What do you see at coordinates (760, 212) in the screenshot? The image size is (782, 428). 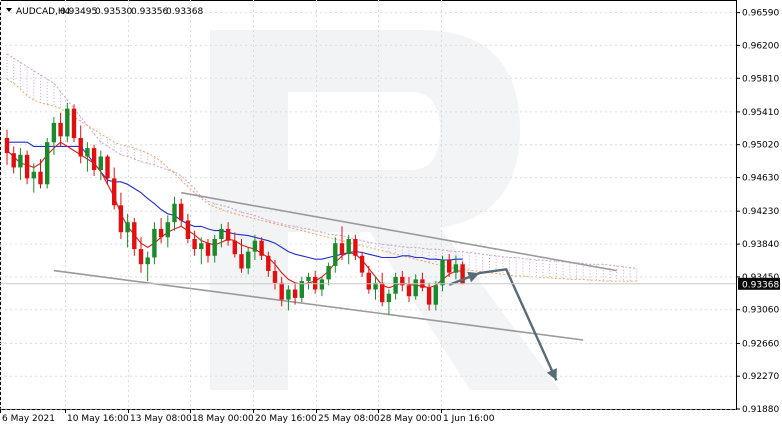 I see `y-tick-label-6: 0.94230` at bounding box center [760, 212].